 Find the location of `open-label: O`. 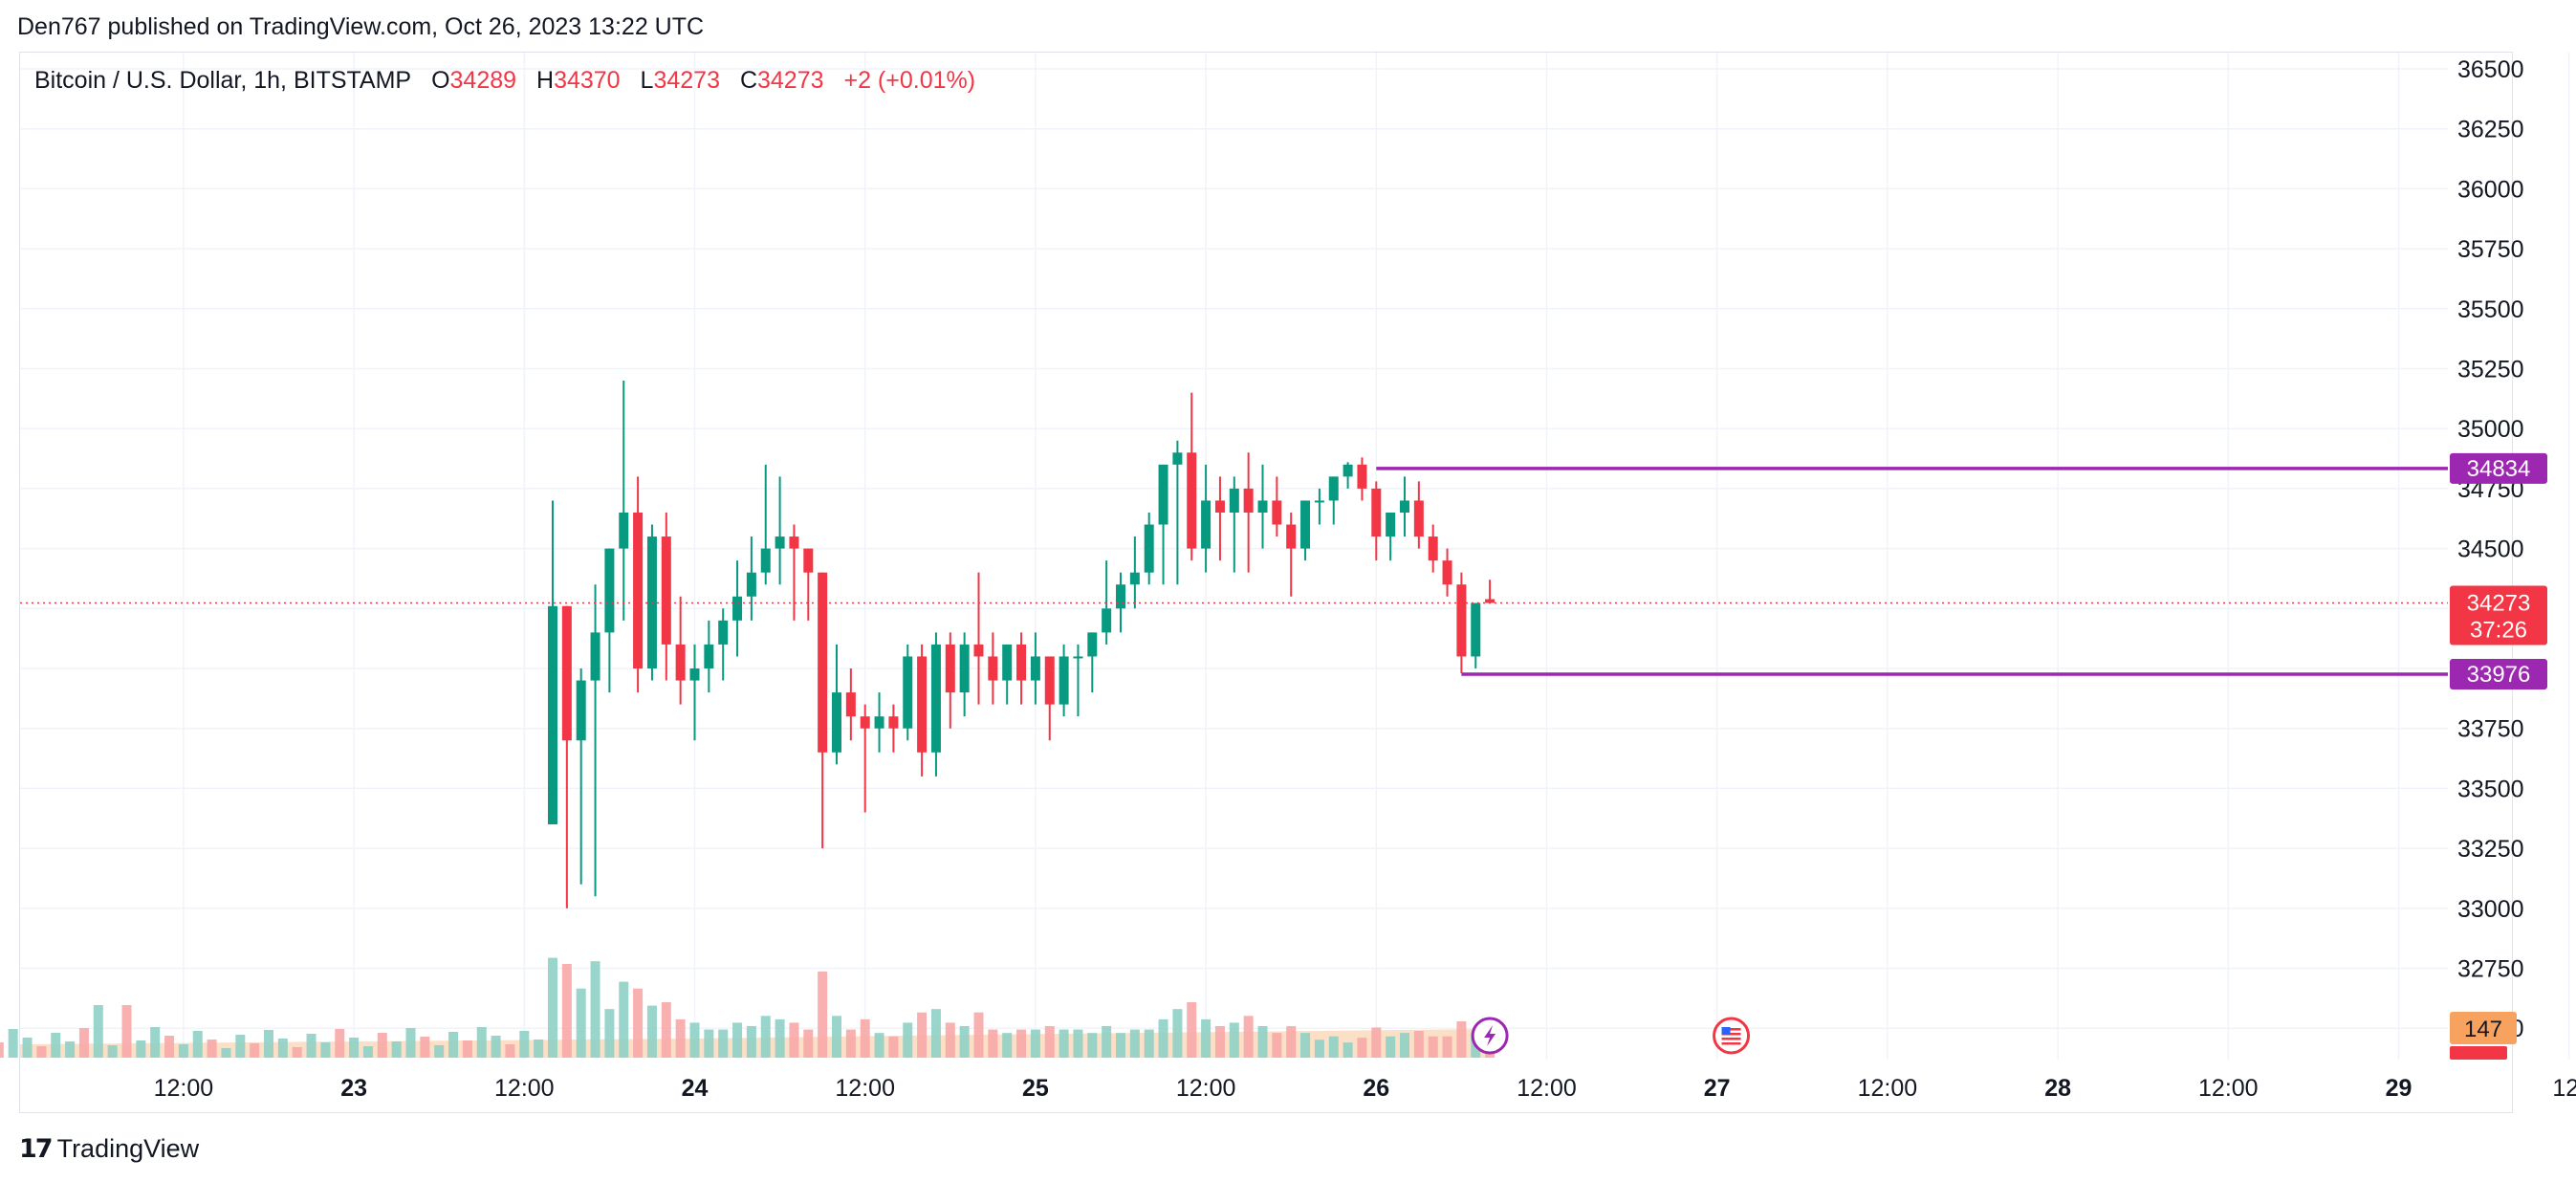

open-label: O is located at coordinates (440, 80).